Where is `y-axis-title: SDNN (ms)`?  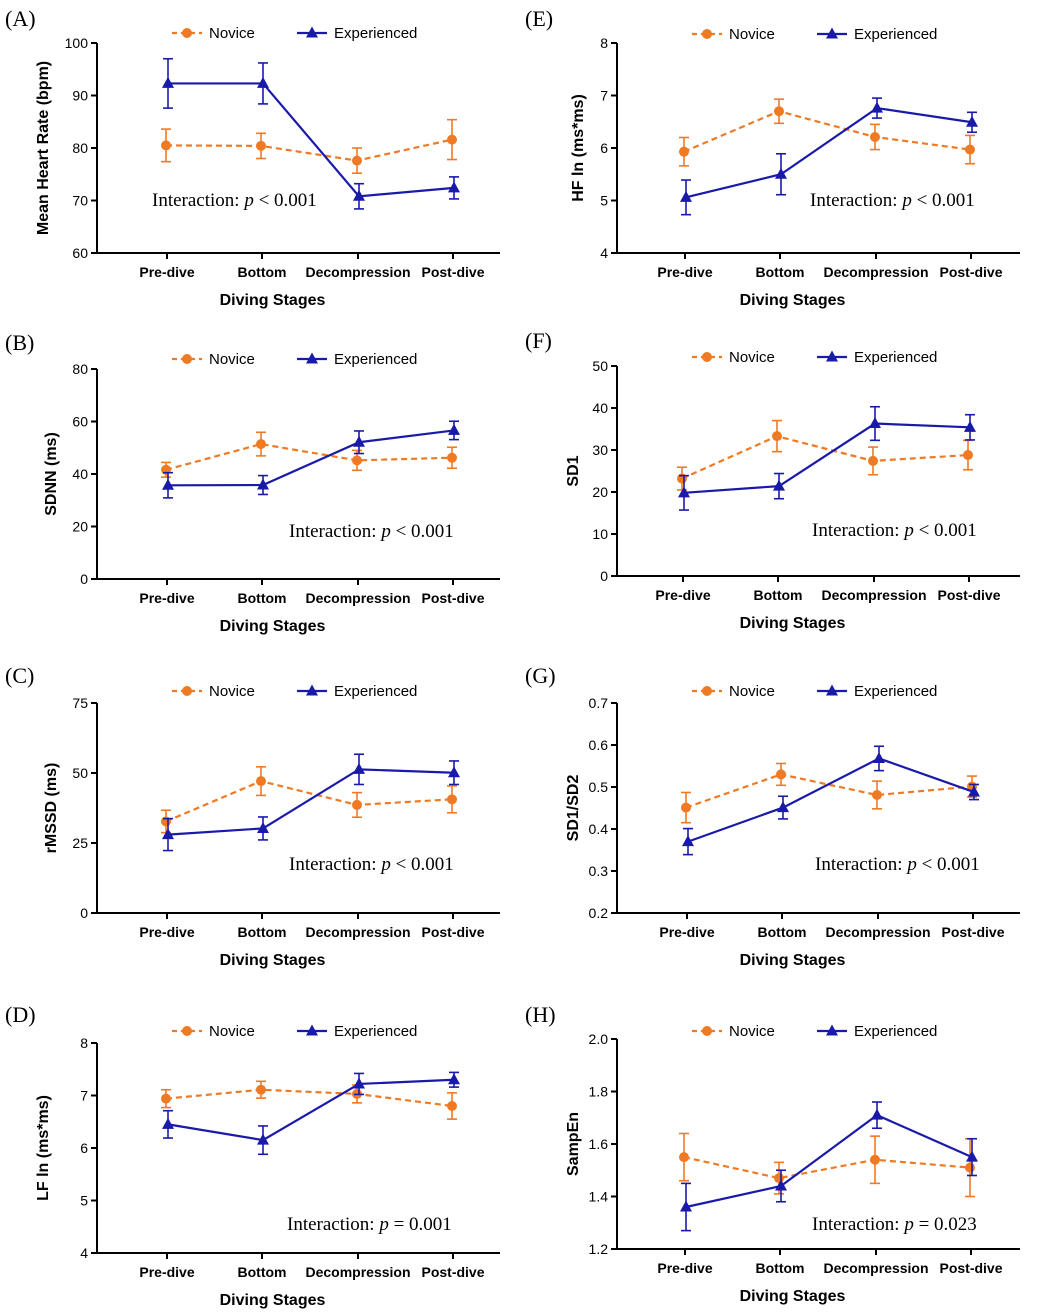 y-axis-title: SDNN (ms) is located at coordinates (51, 474).